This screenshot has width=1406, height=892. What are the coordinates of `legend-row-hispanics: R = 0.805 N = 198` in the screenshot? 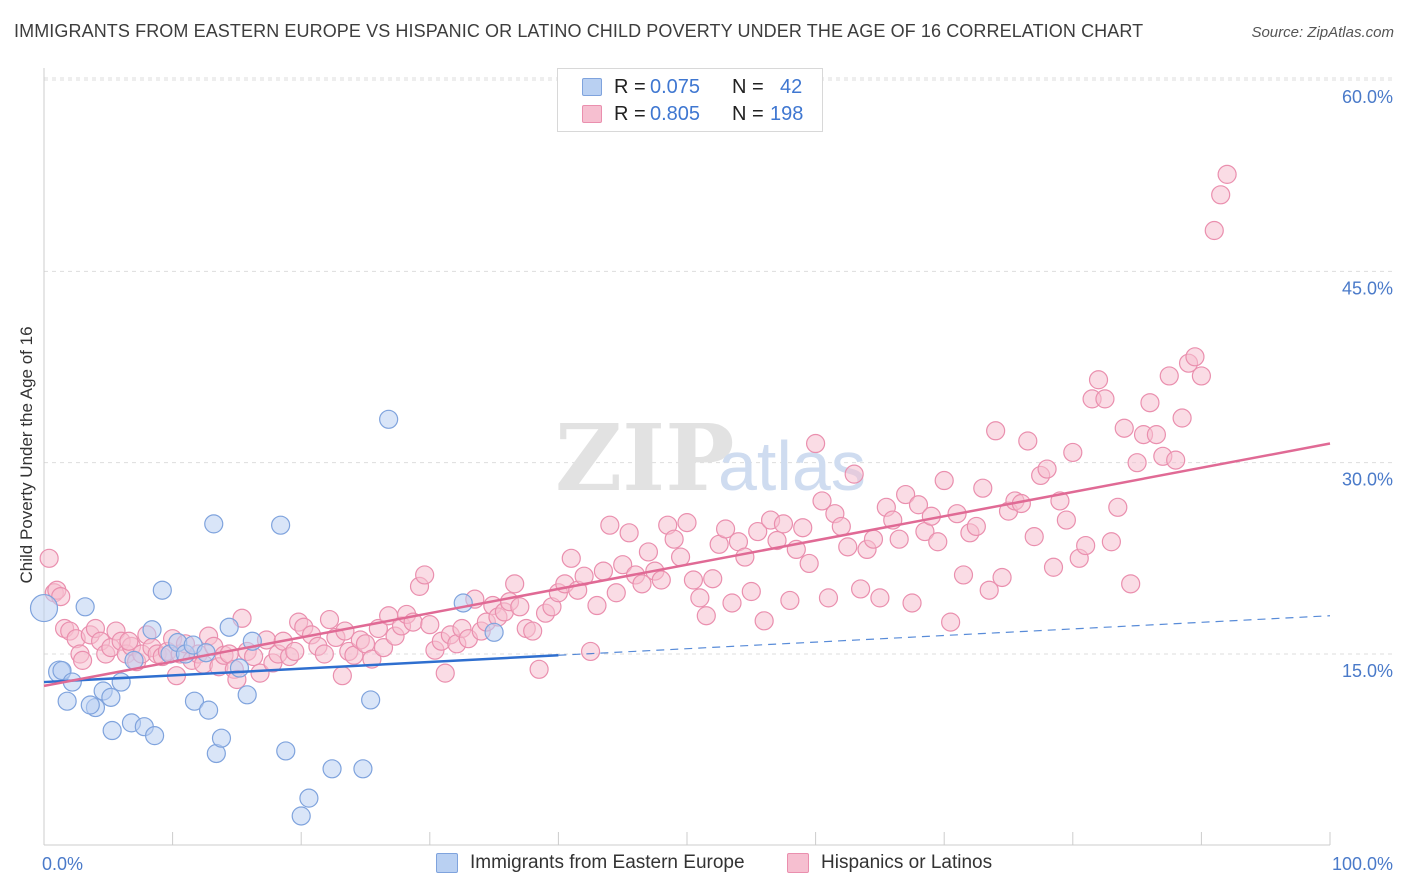 It's located at (692, 114).